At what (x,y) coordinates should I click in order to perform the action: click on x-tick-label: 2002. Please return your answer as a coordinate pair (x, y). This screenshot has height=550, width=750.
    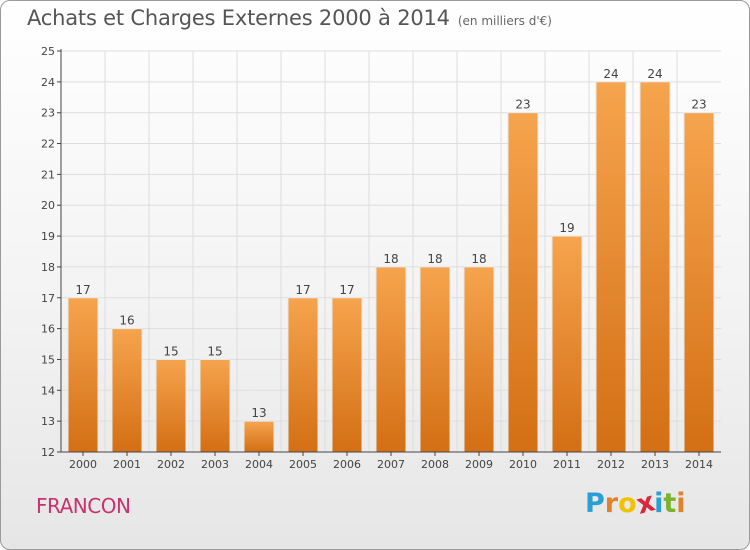
    Looking at the image, I should click on (171, 464).